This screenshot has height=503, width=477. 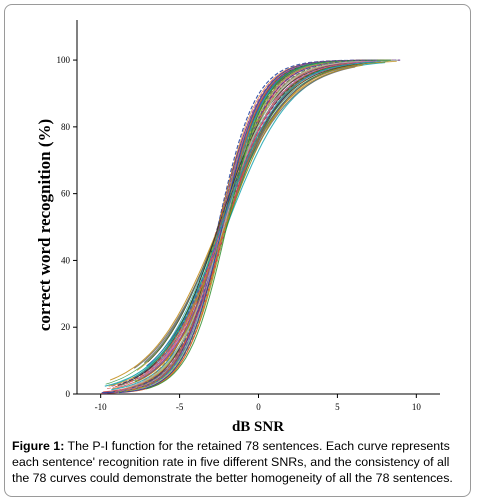 What do you see at coordinates (258, 427) in the screenshot?
I see `x-axis-title: dB SNR` at bounding box center [258, 427].